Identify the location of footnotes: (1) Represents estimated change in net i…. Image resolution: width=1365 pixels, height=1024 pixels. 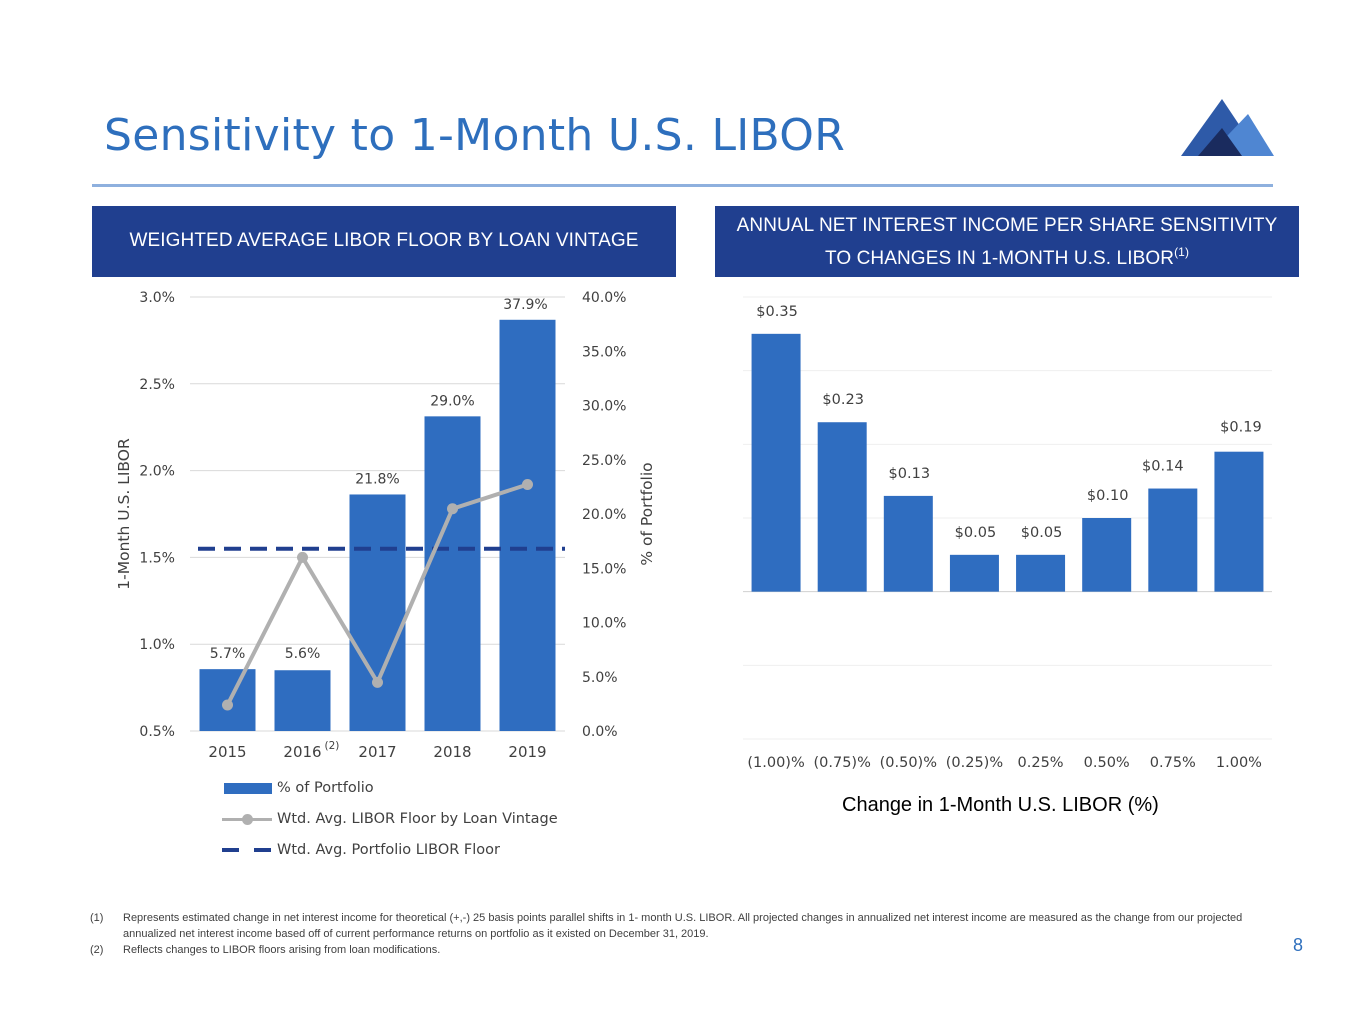
(680, 934).